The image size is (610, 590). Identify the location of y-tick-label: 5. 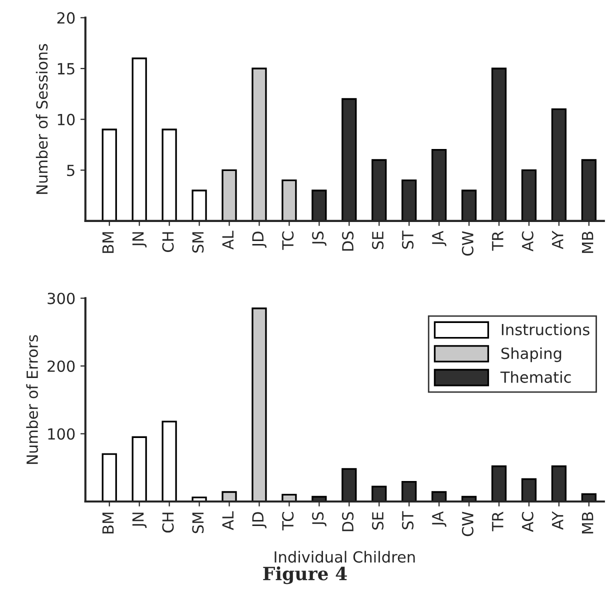
(70, 170).